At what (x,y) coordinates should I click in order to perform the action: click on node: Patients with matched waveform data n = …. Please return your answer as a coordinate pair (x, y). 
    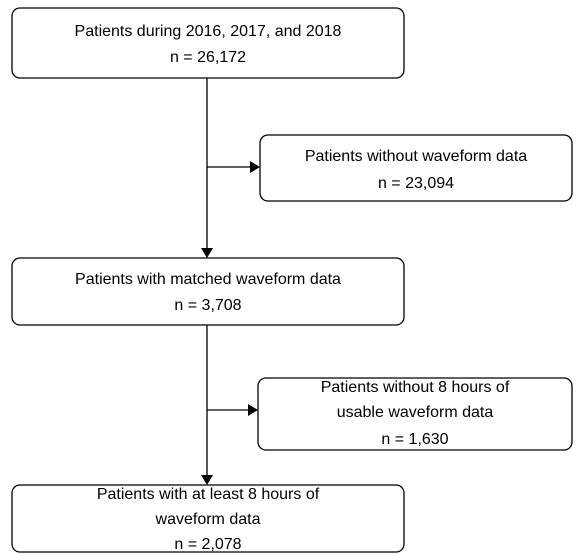
    Looking at the image, I should click on (208, 291).